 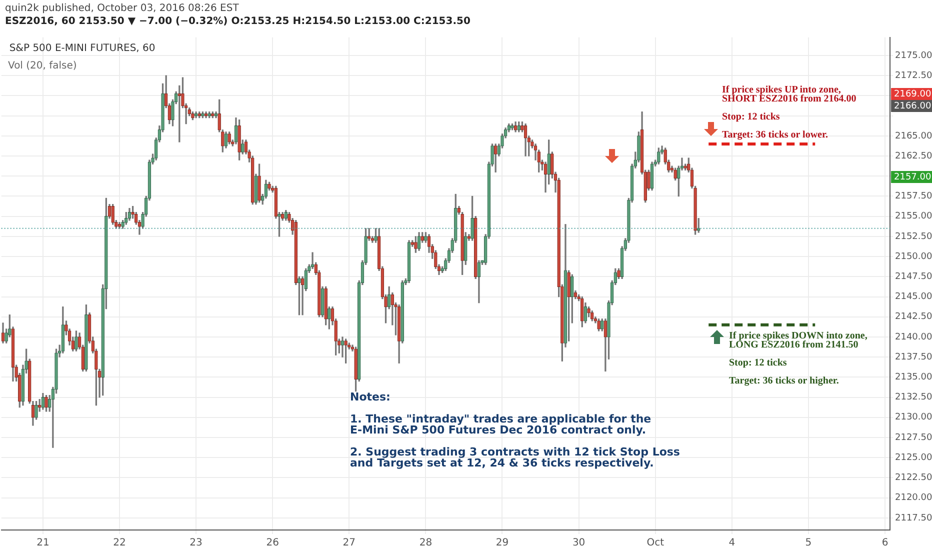 What do you see at coordinates (913, 177) in the screenshot?
I see `text: 2157.00` at bounding box center [913, 177].